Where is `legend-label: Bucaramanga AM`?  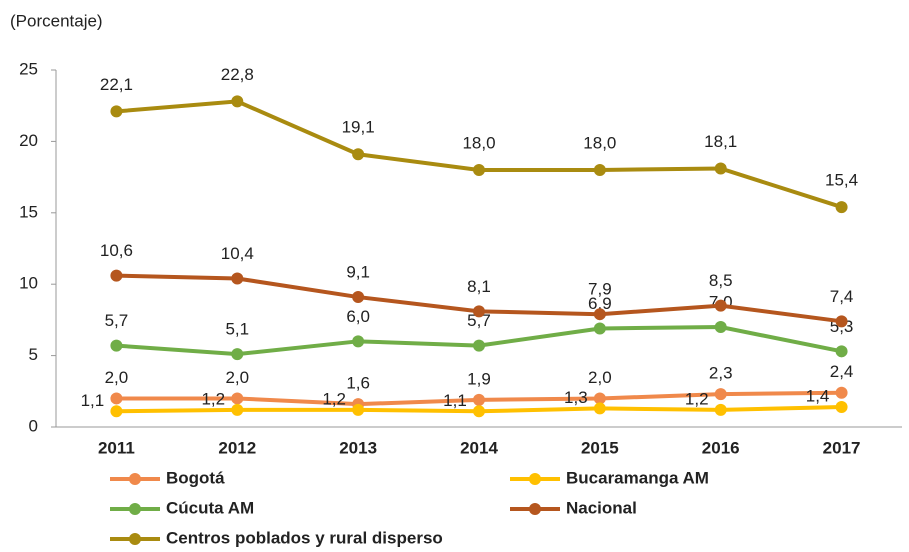 legend-label: Bucaramanga AM is located at coordinates (637, 477).